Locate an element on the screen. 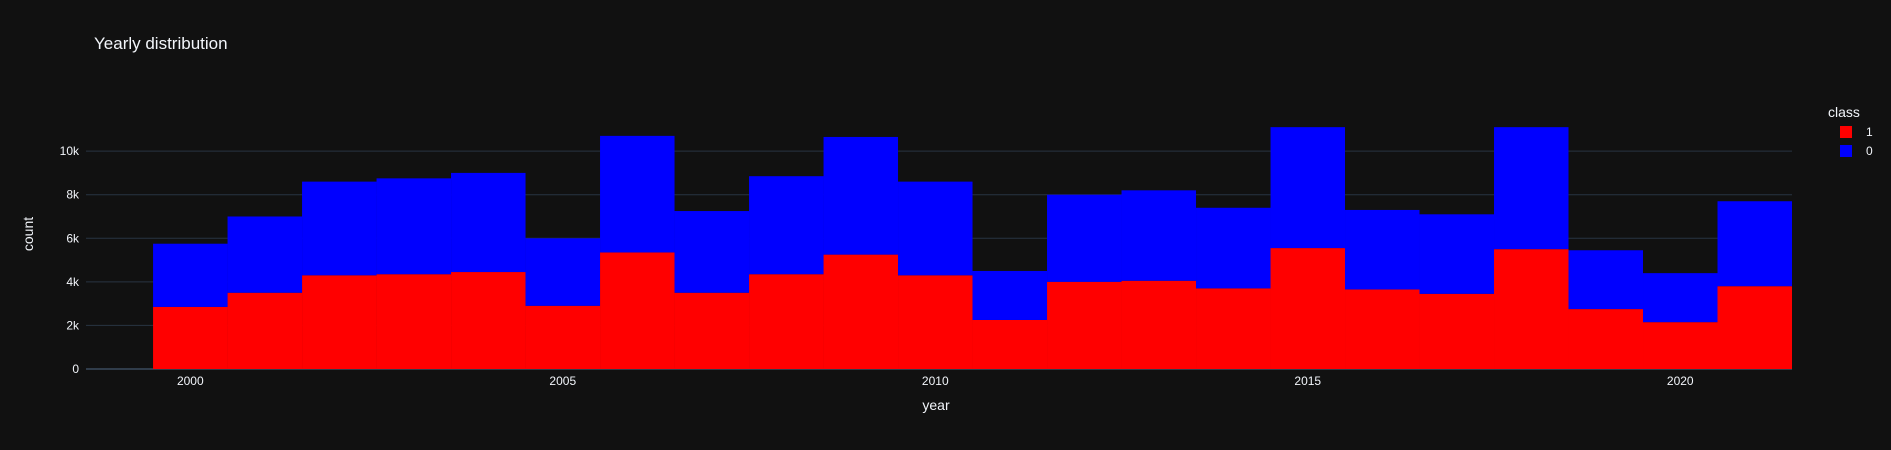 Image resolution: width=1891 pixels, height=450 pixels. bar-series-1-2005 is located at coordinates (563, 337).